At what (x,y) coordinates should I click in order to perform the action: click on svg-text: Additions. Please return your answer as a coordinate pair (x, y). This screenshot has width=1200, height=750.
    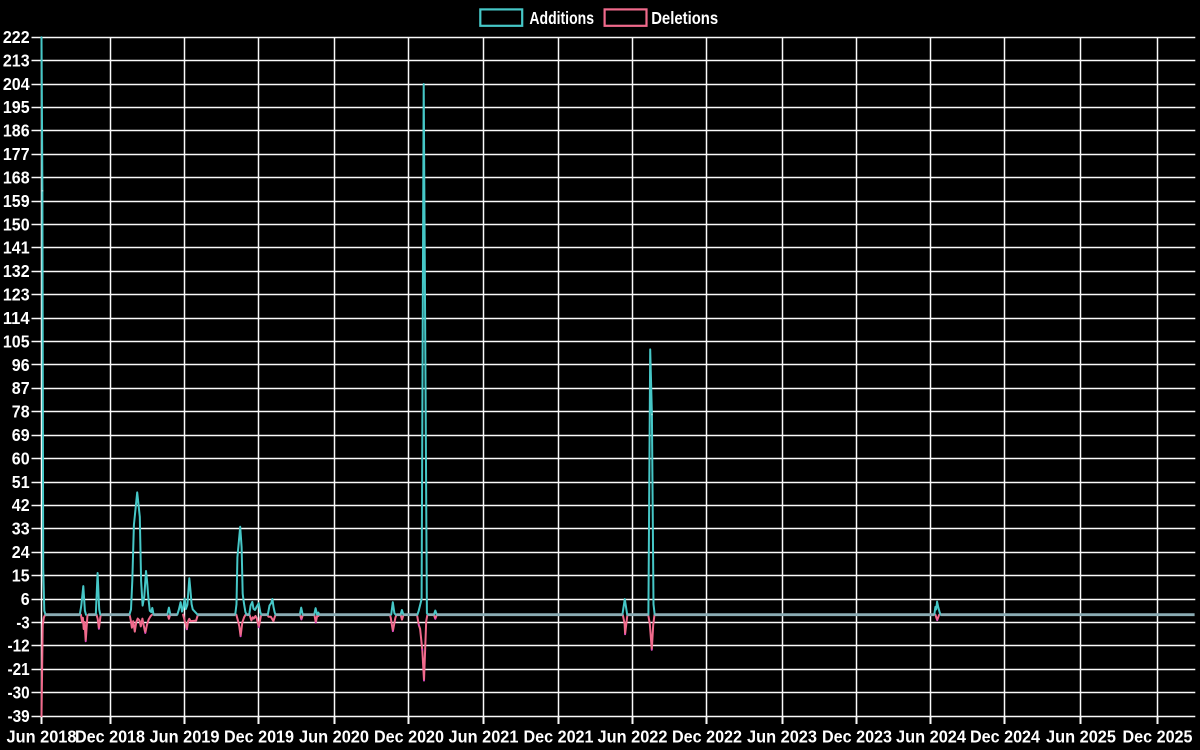
    Looking at the image, I should click on (561, 18).